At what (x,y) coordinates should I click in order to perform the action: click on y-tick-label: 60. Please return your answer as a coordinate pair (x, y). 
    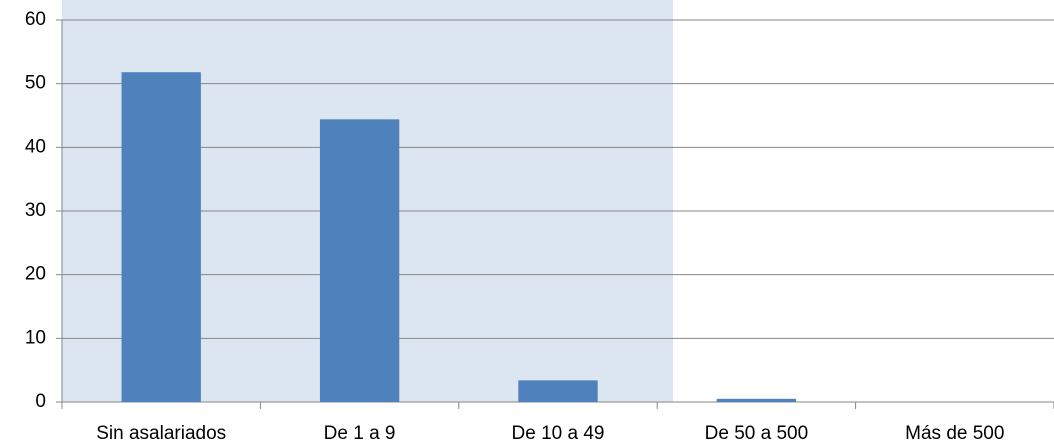
    Looking at the image, I should click on (35, 19).